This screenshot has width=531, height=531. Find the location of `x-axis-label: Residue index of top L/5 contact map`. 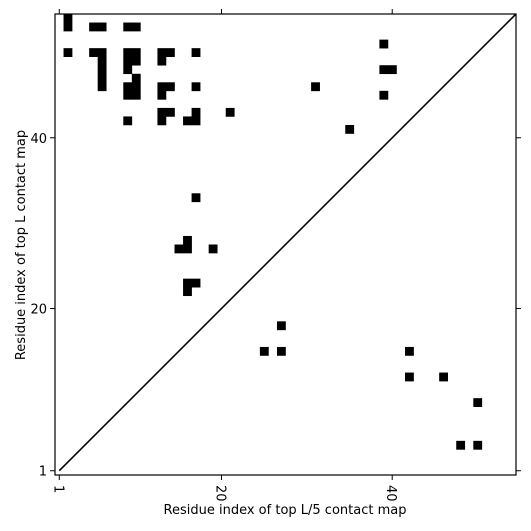

x-axis-label: Residue index of top L/5 contact map is located at coordinates (285, 510).